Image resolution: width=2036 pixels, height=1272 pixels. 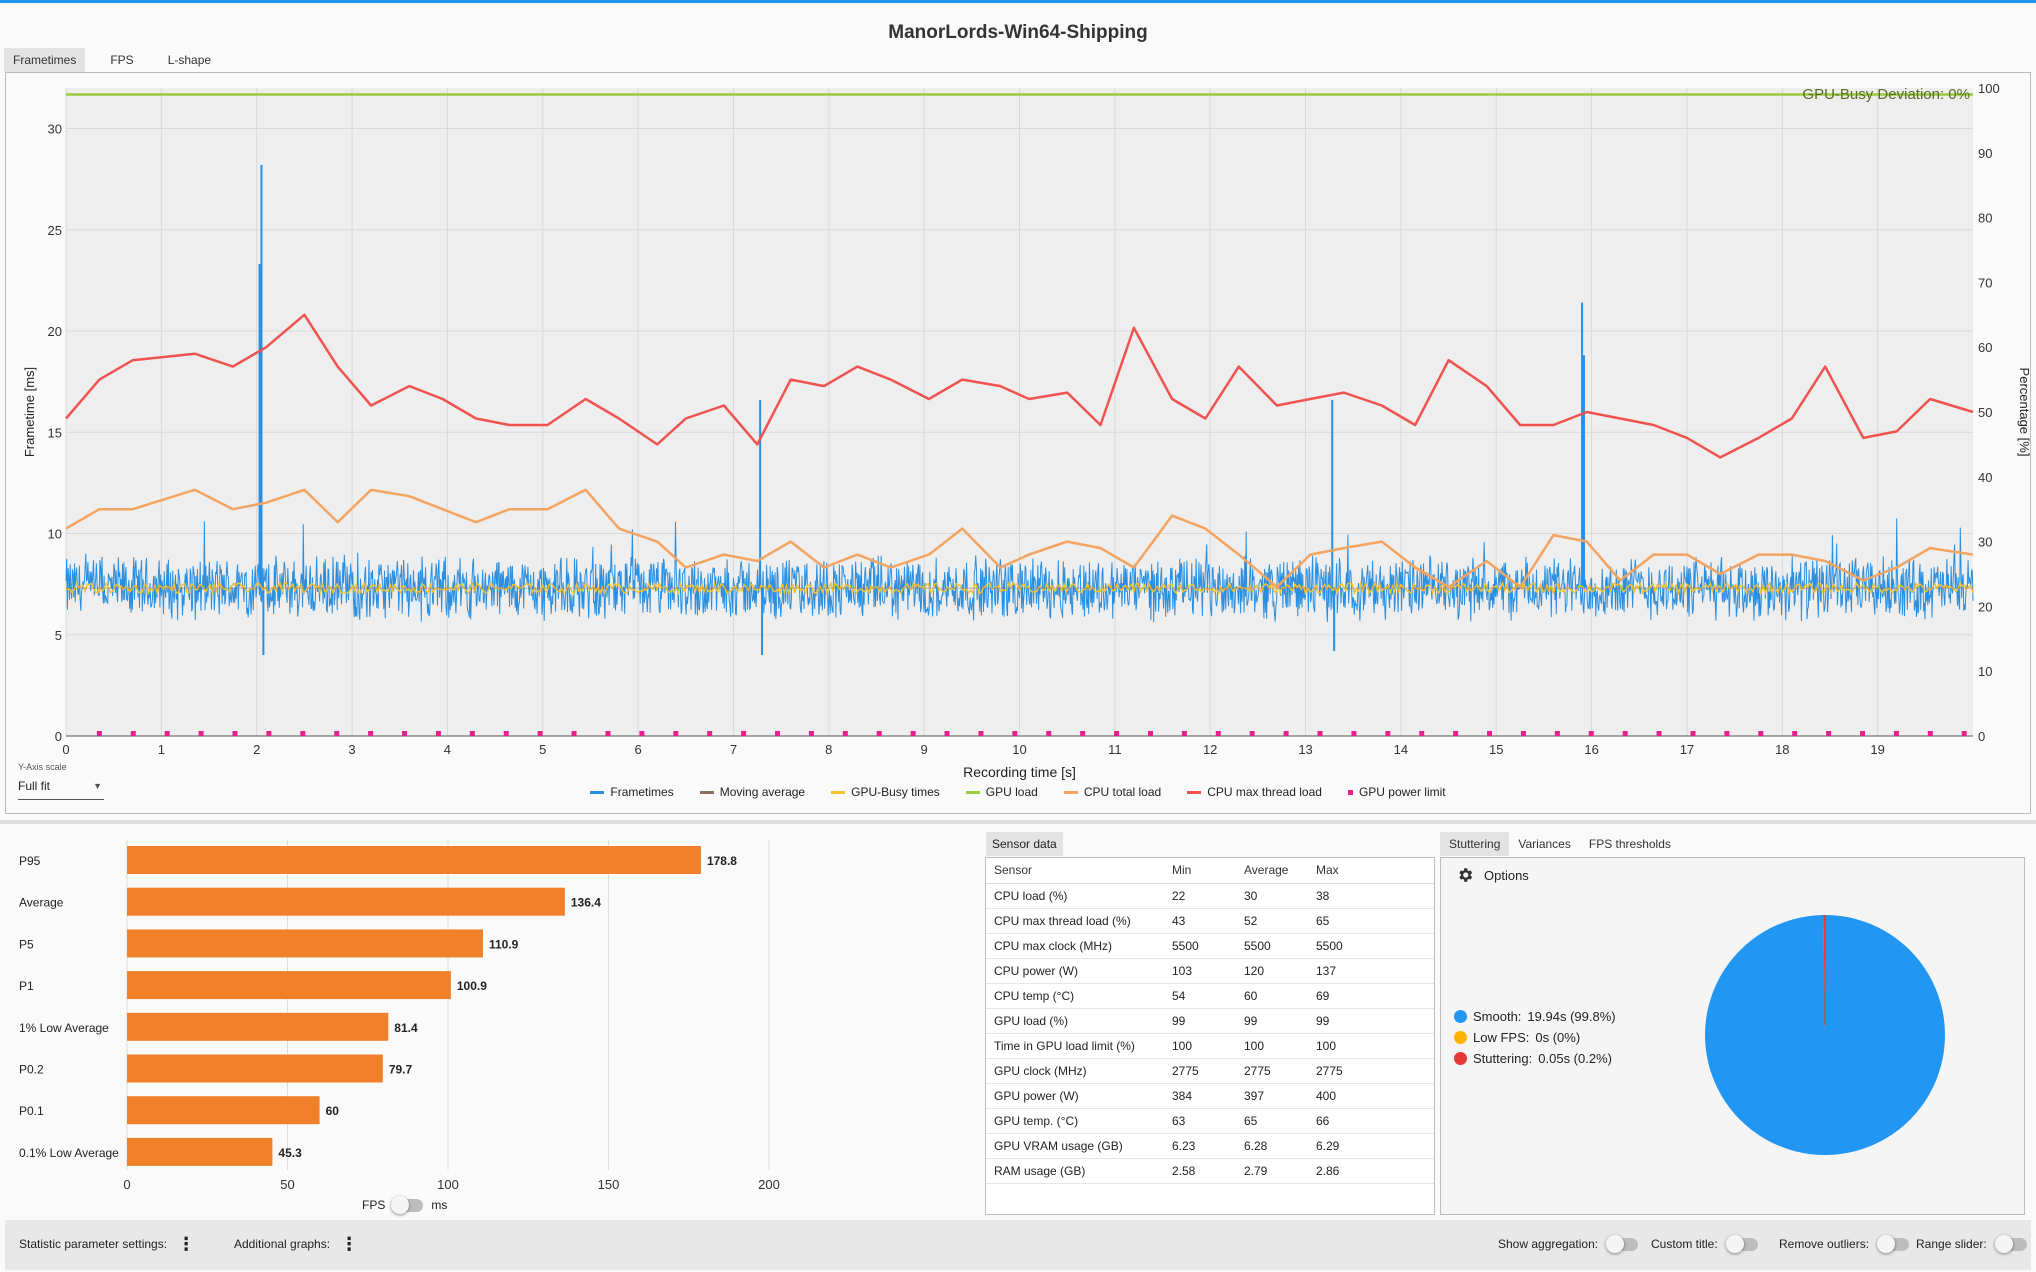 What do you see at coordinates (1475, 844) in the screenshot?
I see `tab-stuttering: Stuttering` at bounding box center [1475, 844].